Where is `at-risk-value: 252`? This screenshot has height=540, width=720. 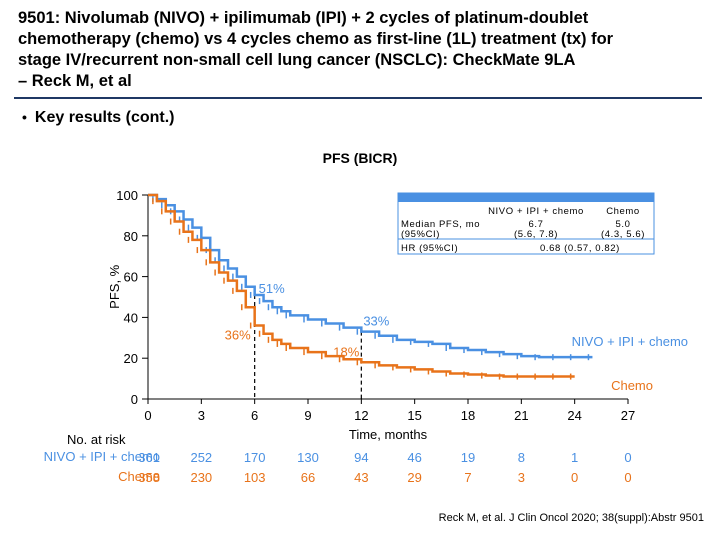 at-risk-value: 252 is located at coordinates (201, 457).